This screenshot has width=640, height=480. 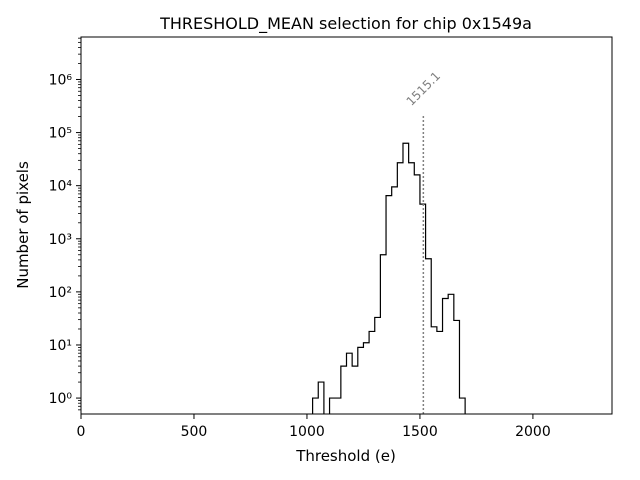 What do you see at coordinates (389, 278) in the screenshot?
I see `histogram-steps` at bounding box center [389, 278].